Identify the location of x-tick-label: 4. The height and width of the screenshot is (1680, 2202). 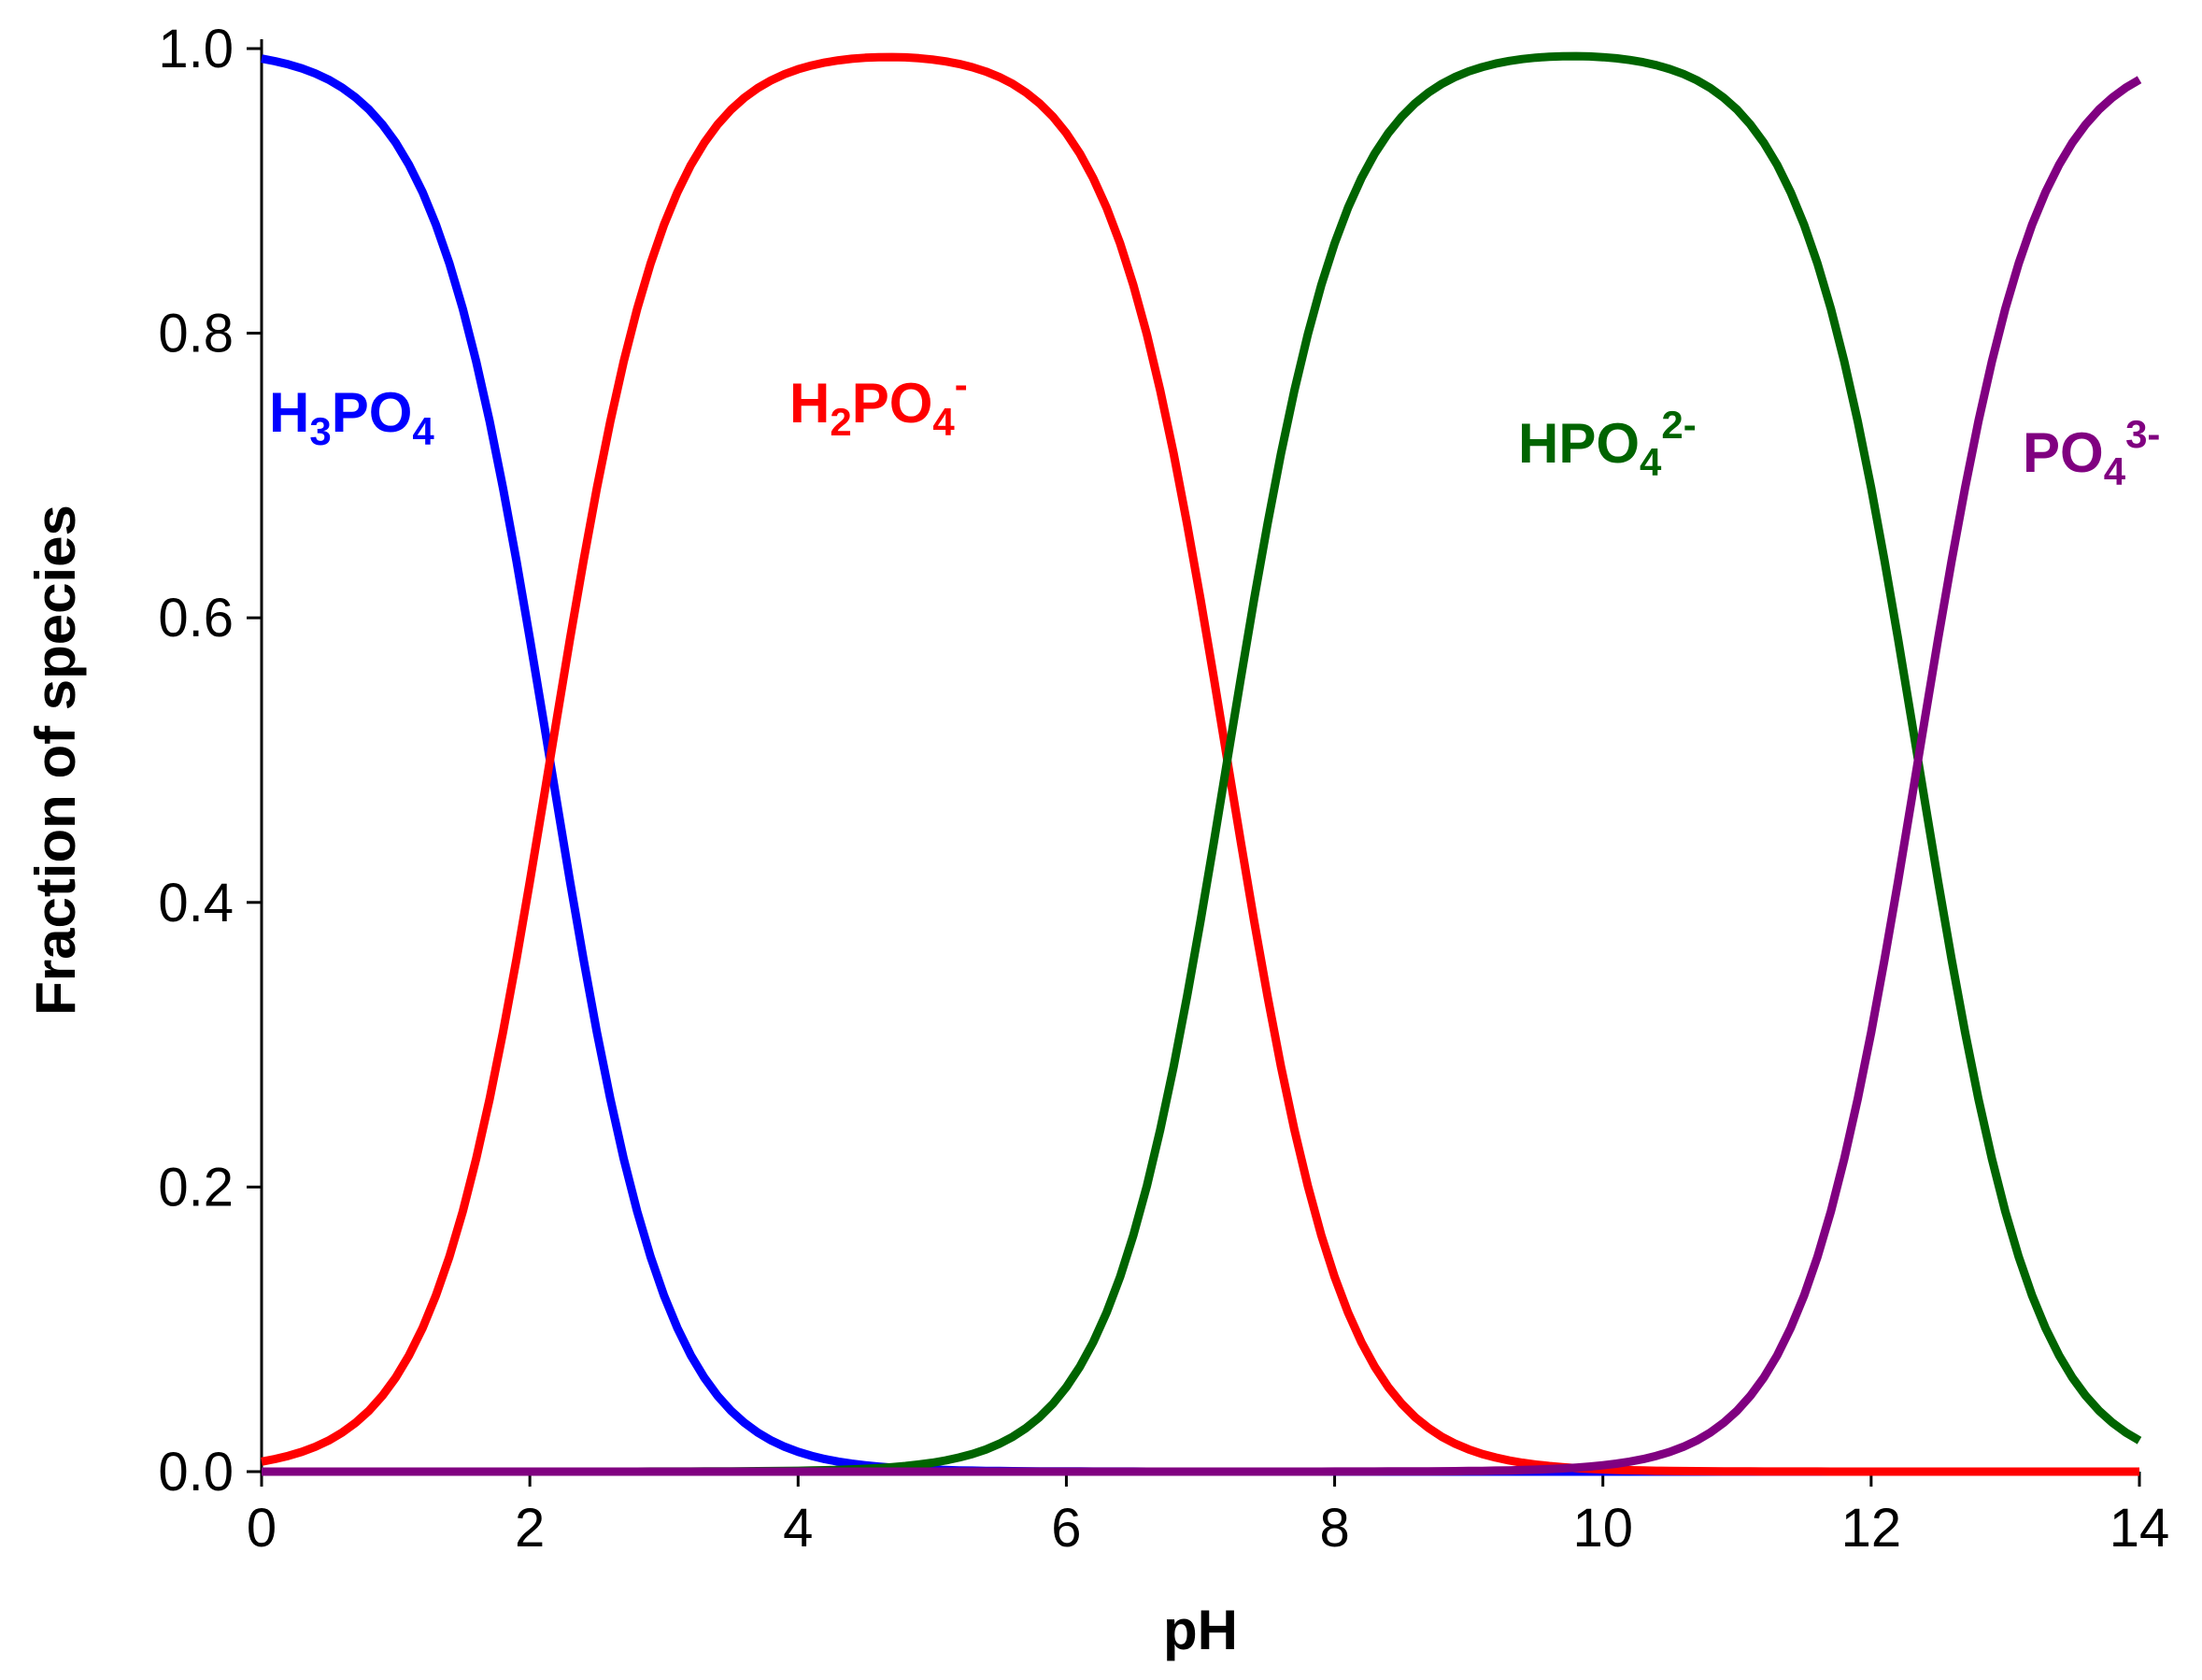
(798, 1528).